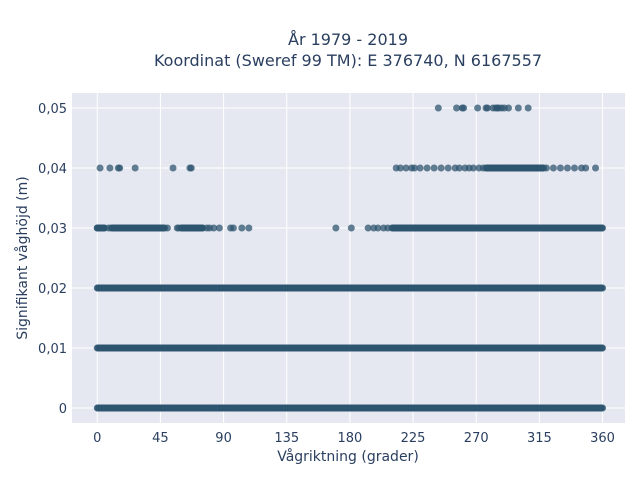 This screenshot has height=480, width=640. Describe the element at coordinates (52, 229) in the screenshot. I see `y-tick-label: 0,03` at that location.